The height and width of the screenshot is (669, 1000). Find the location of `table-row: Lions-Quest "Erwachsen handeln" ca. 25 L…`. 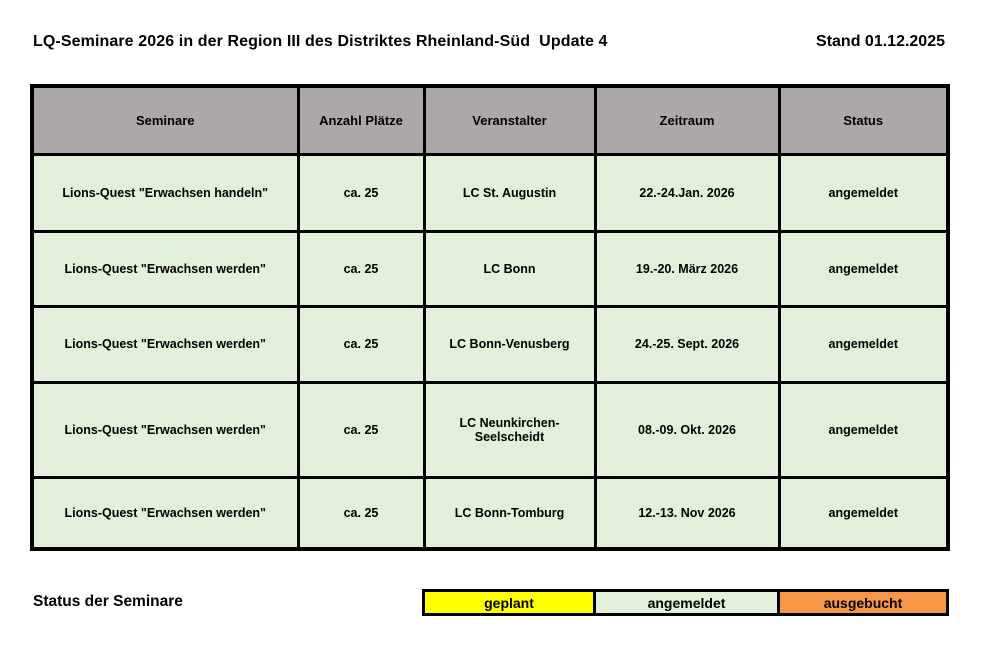

table-row: Lions-Quest "Erwachsen handeln" ca. 25 L… is located at coordinates (490, 192).